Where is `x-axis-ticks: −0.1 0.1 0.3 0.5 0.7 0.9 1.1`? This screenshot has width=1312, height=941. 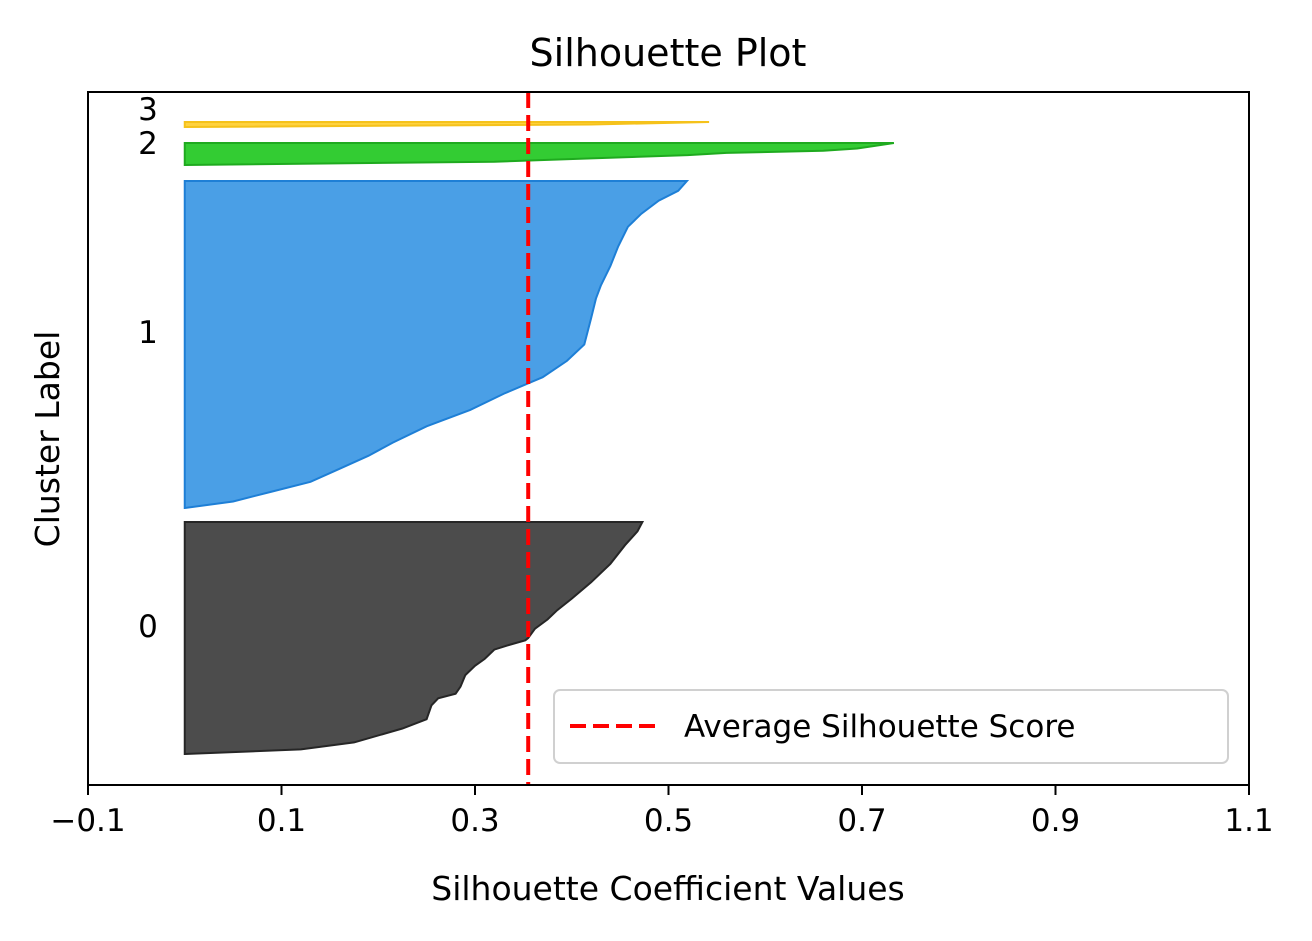 x-axis-ticks: −0.1 0.1 0.3 0.5 0.7 0.9 1.1 is located at coordinates (662, 812).